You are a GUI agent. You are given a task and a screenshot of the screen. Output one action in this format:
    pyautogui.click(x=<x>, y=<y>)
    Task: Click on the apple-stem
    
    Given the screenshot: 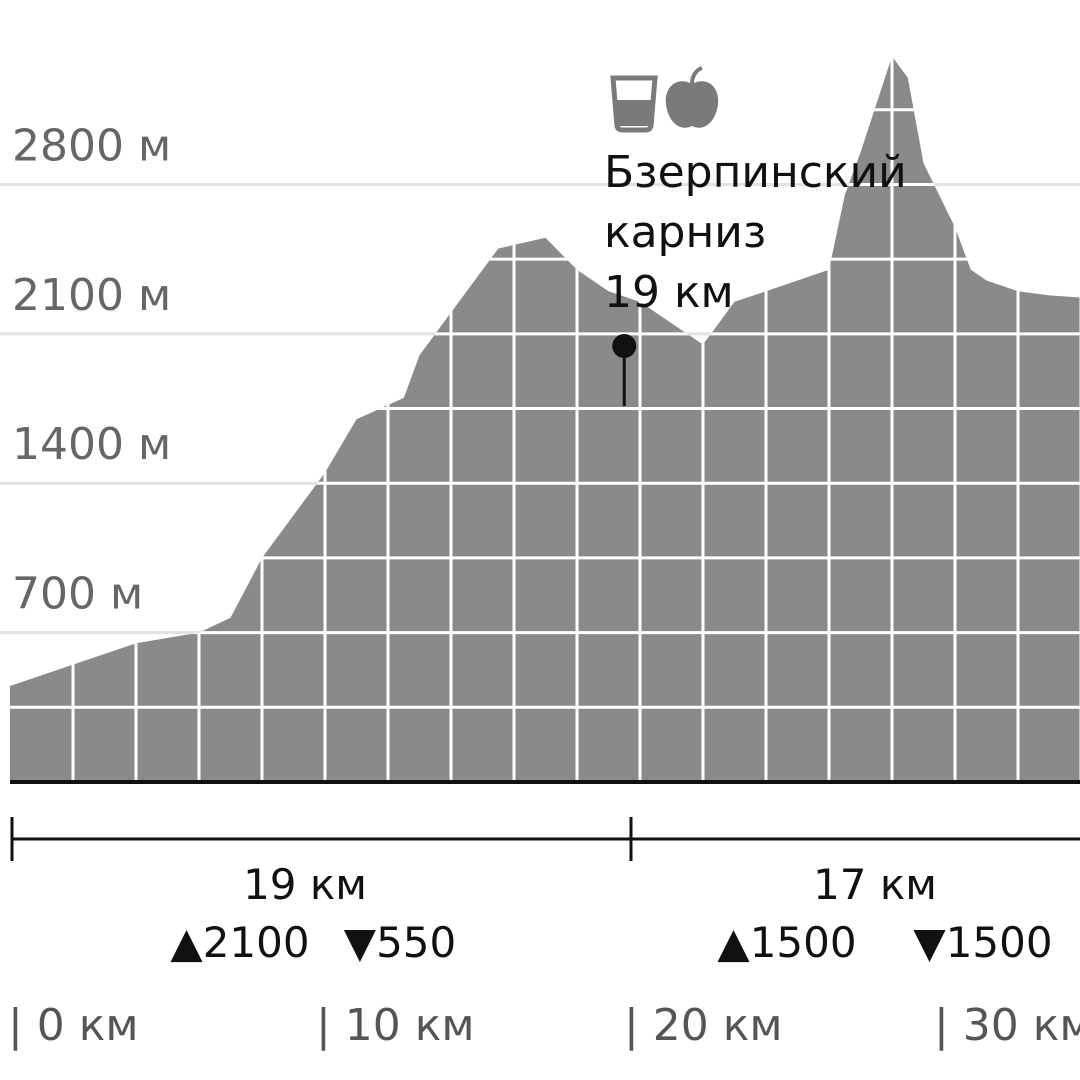 What is the action you would take?
    pyautogui.click(x=696, y=75)
    